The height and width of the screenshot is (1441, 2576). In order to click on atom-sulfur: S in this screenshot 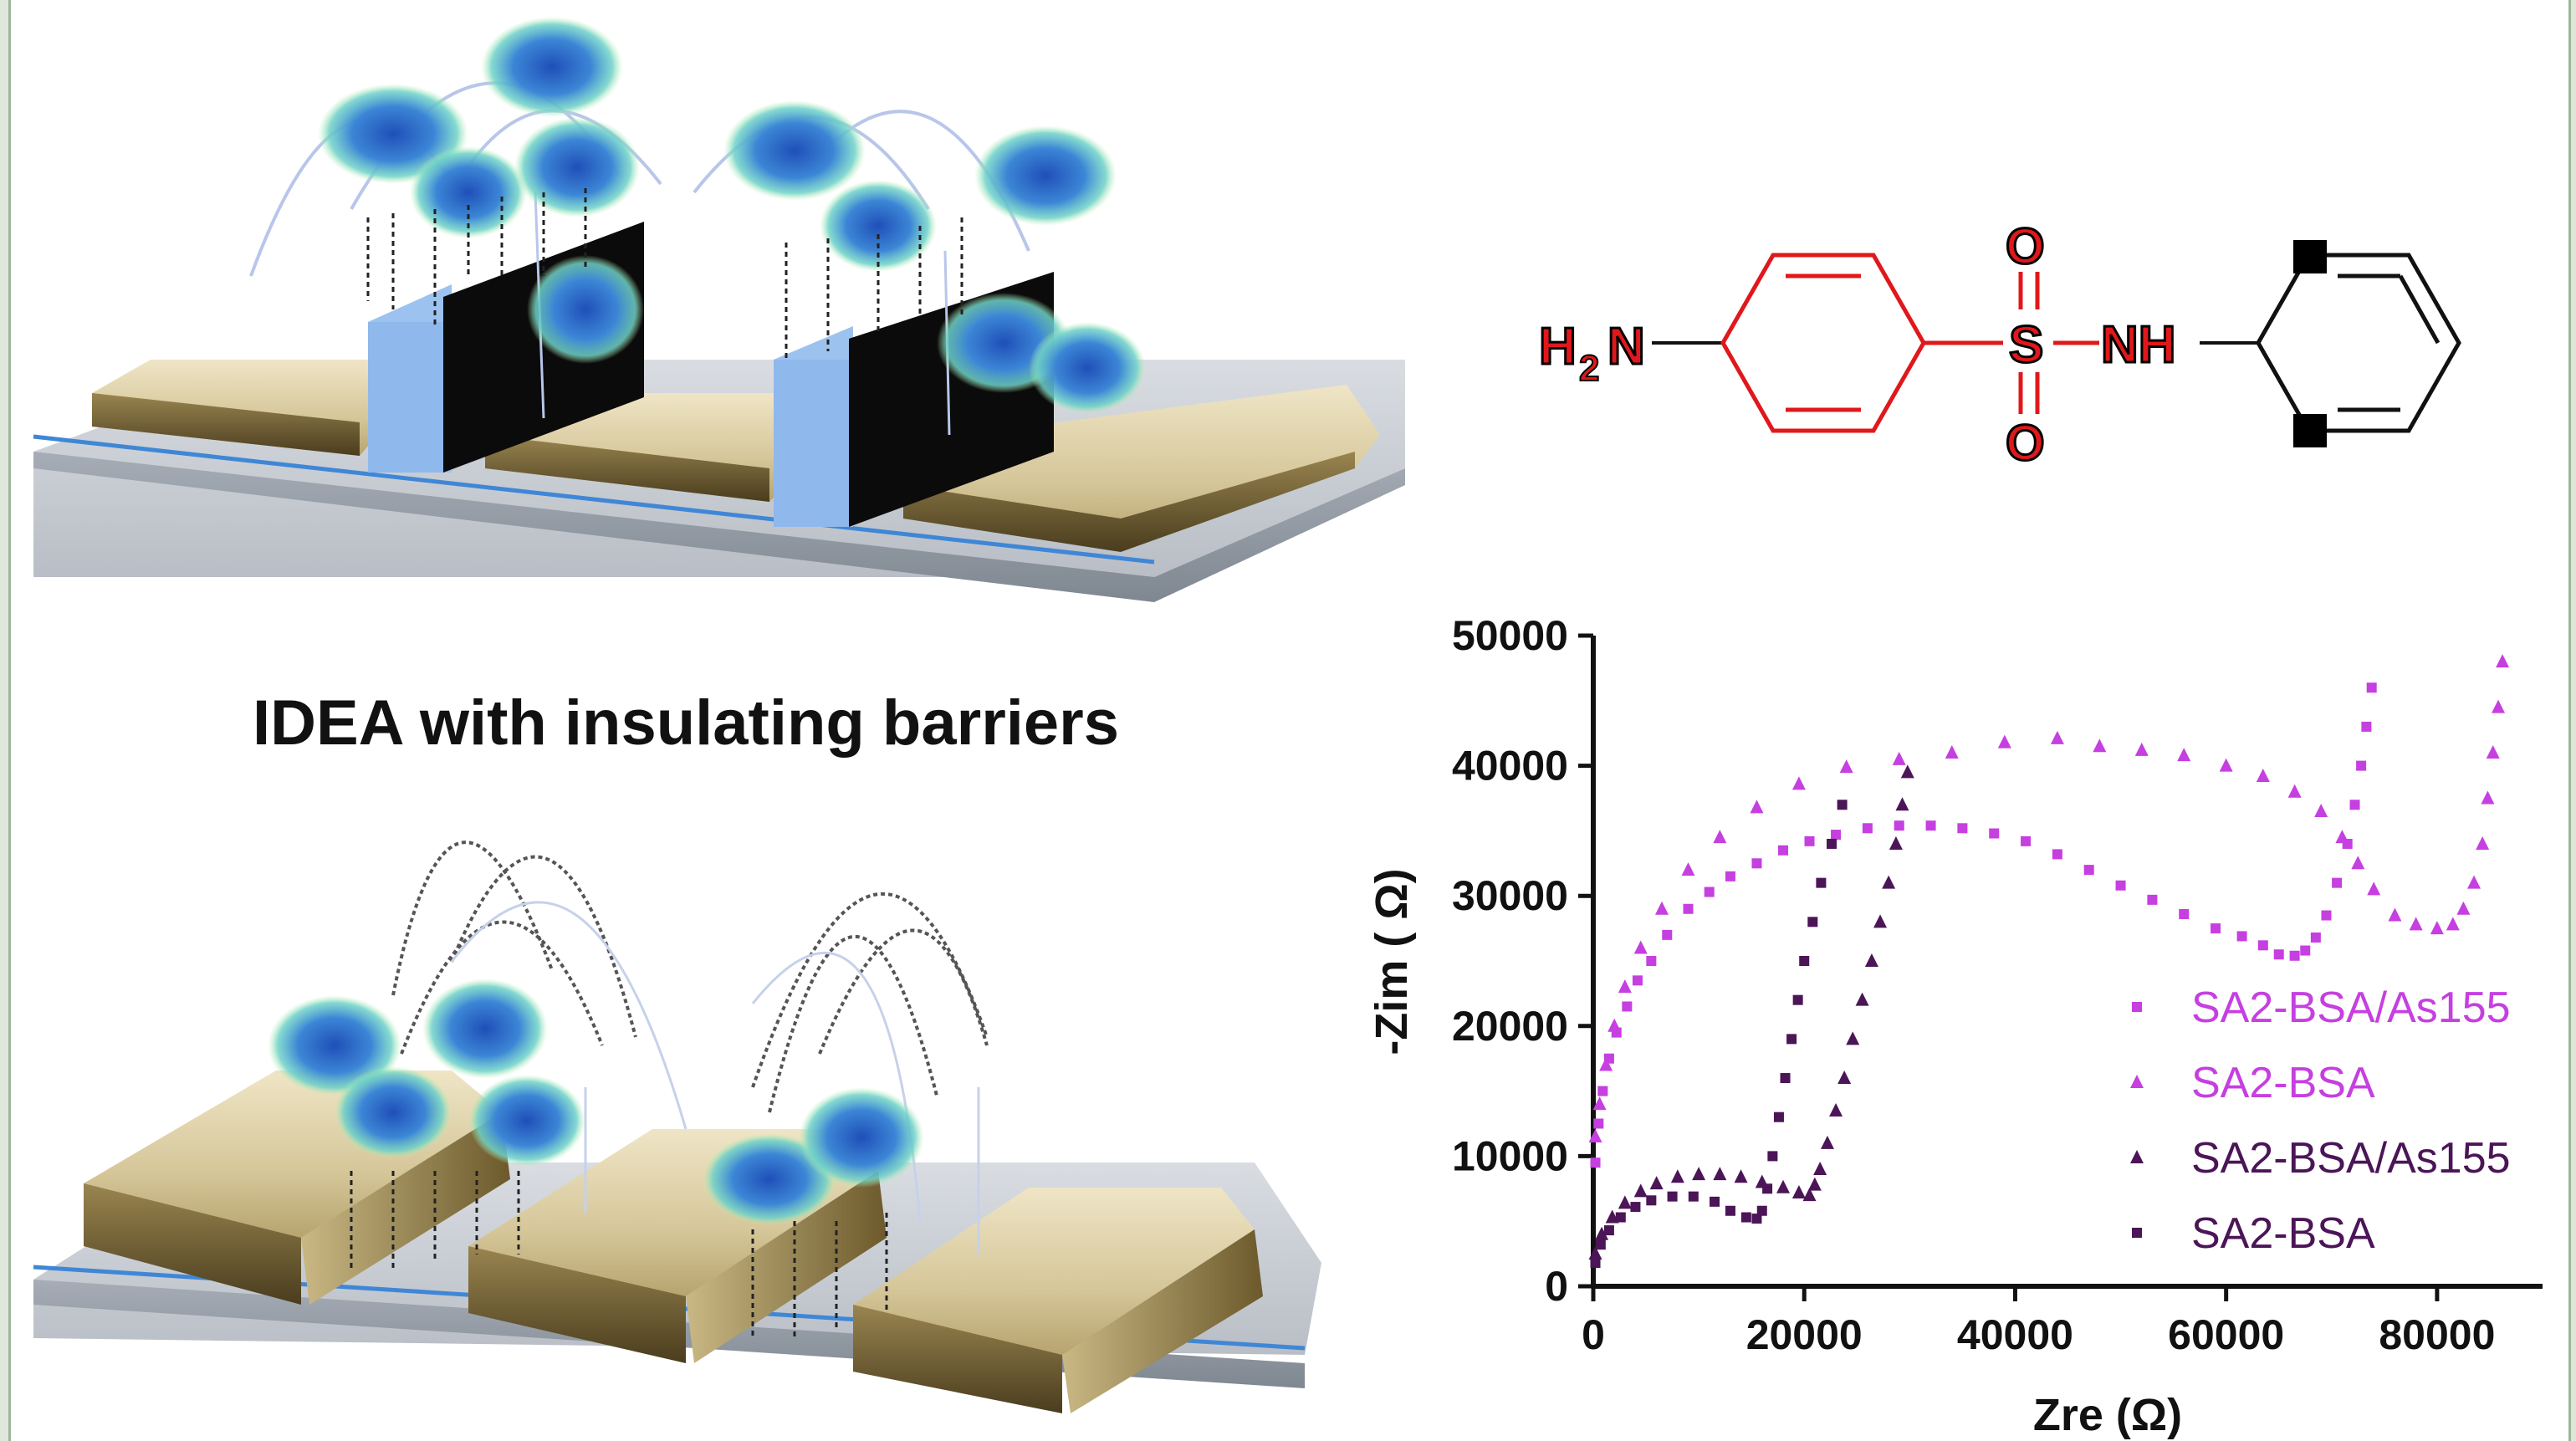, I will do `click(2026, 345)`.